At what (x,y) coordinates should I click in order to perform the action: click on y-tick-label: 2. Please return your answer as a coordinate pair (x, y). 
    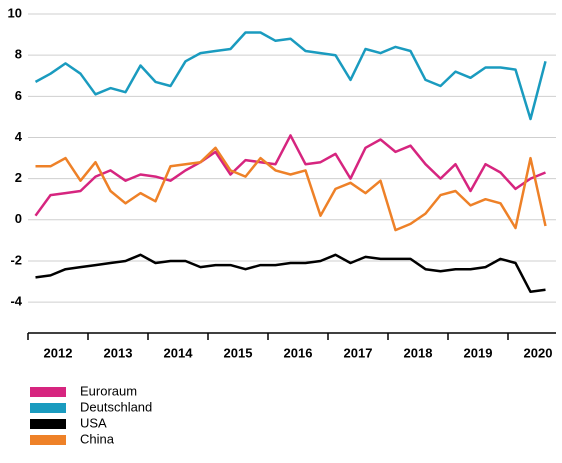
    Looking at the image, I should click on (18, 177).